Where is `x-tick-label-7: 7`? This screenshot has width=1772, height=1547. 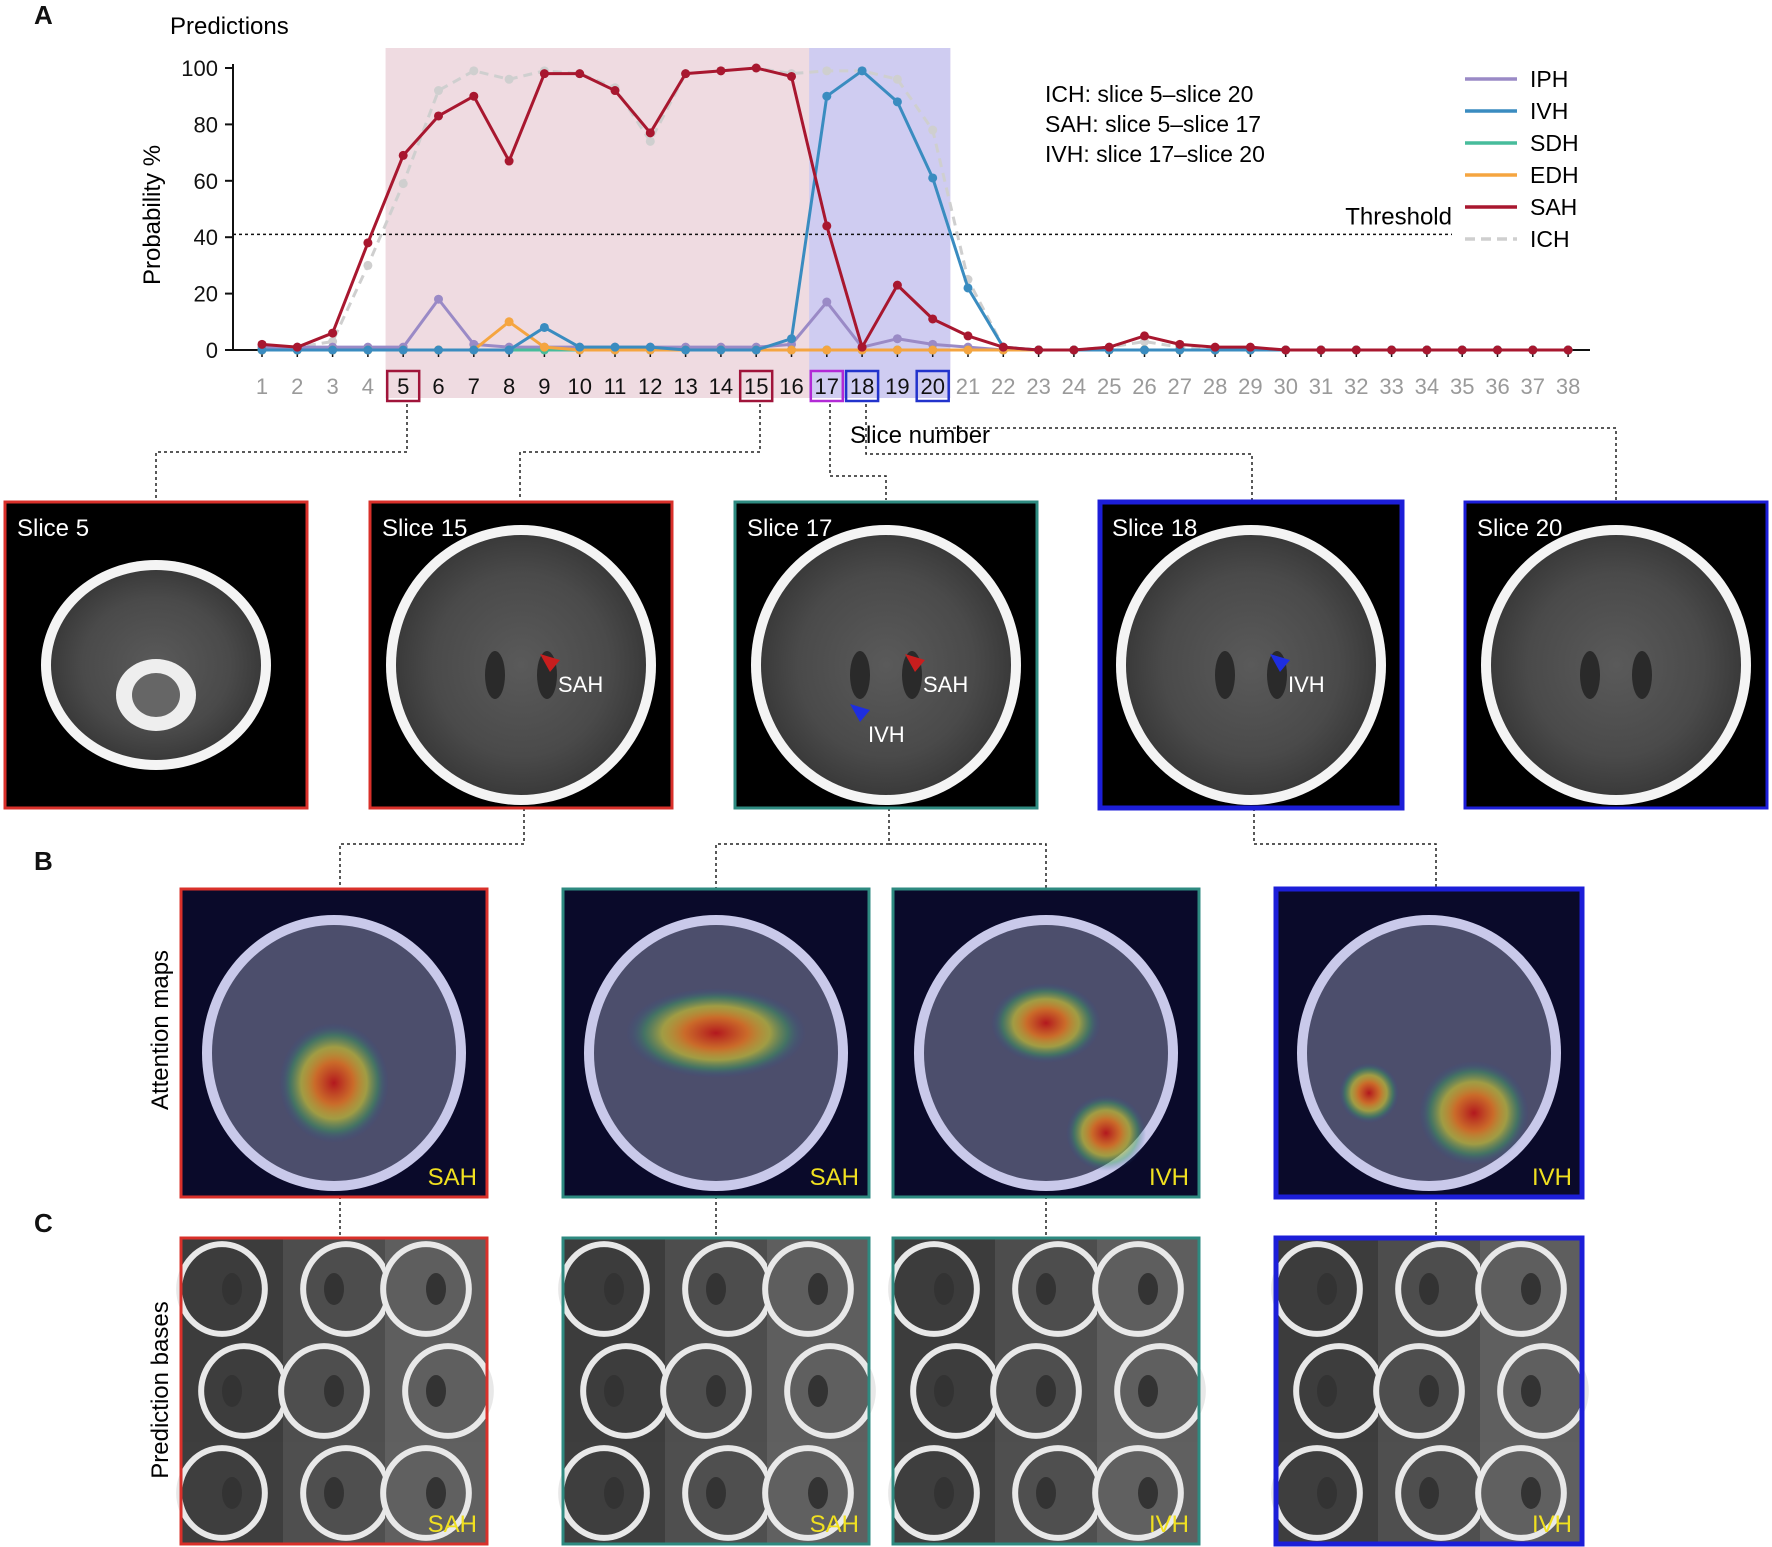 x-tick-label-7: 7 is located at coordinates (474, 386).